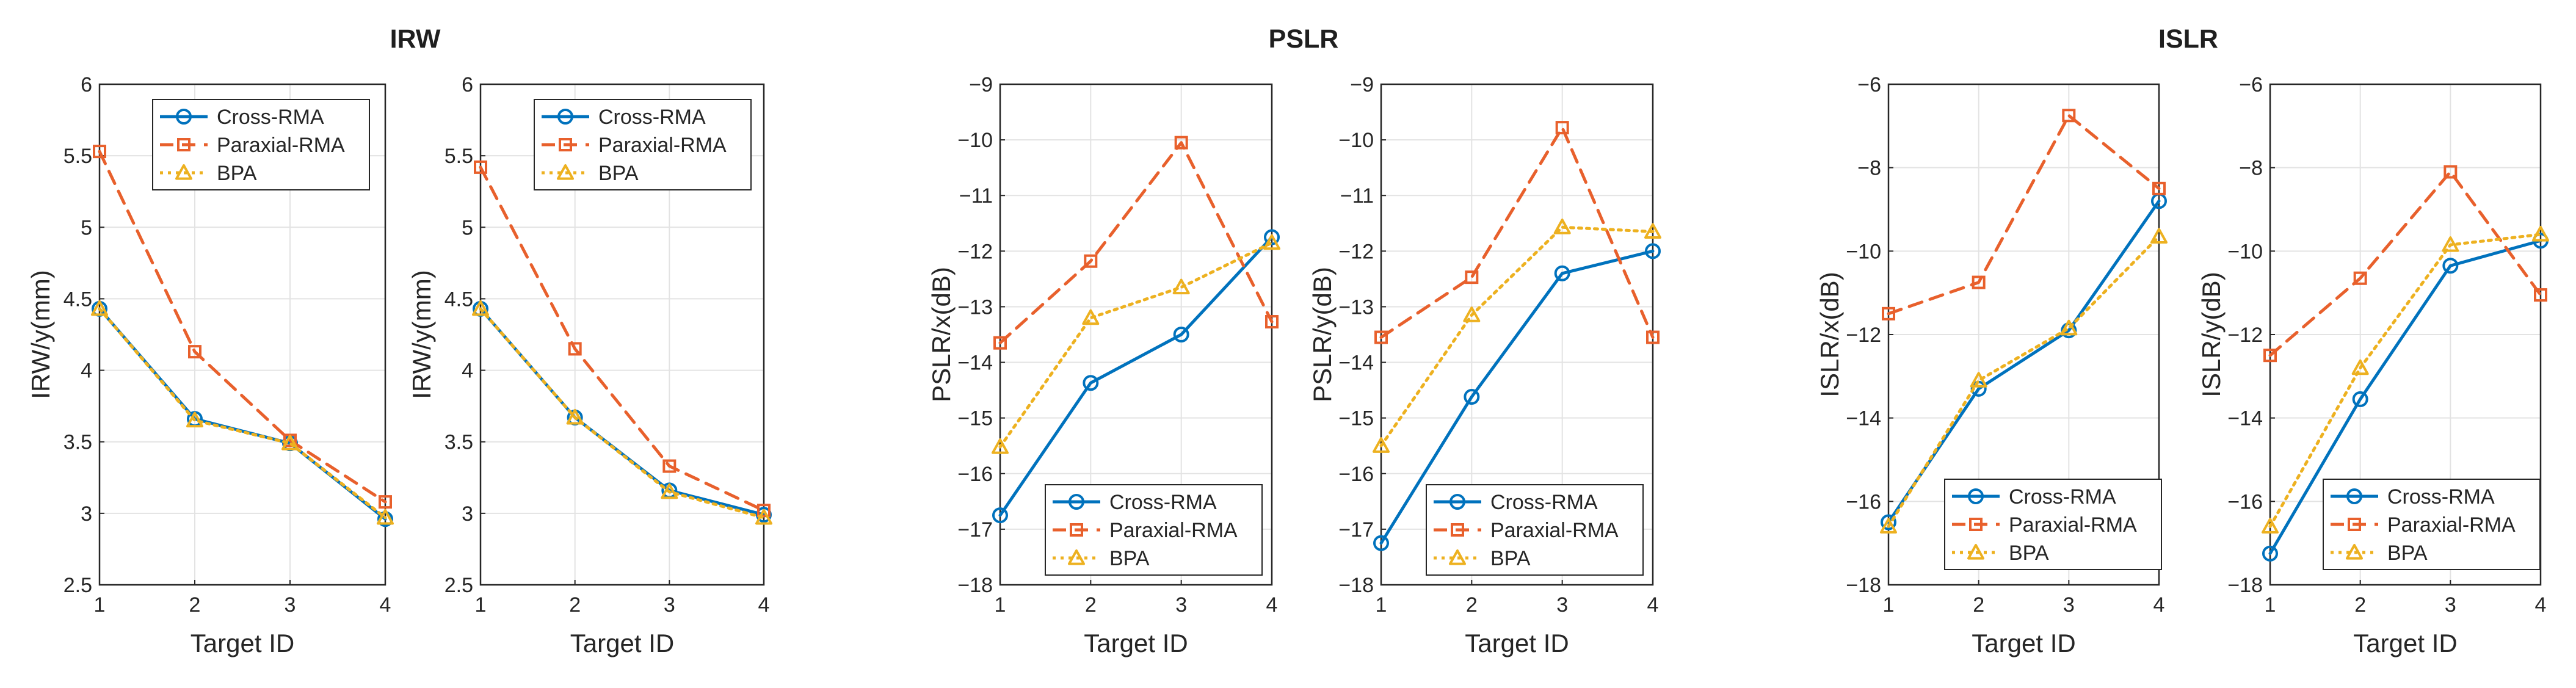 The width and height of the screenshot is (2576, 688). Describe the element at coordinates (467, 84) in the screenshot. I see `y-tick-label: 6` at that location.